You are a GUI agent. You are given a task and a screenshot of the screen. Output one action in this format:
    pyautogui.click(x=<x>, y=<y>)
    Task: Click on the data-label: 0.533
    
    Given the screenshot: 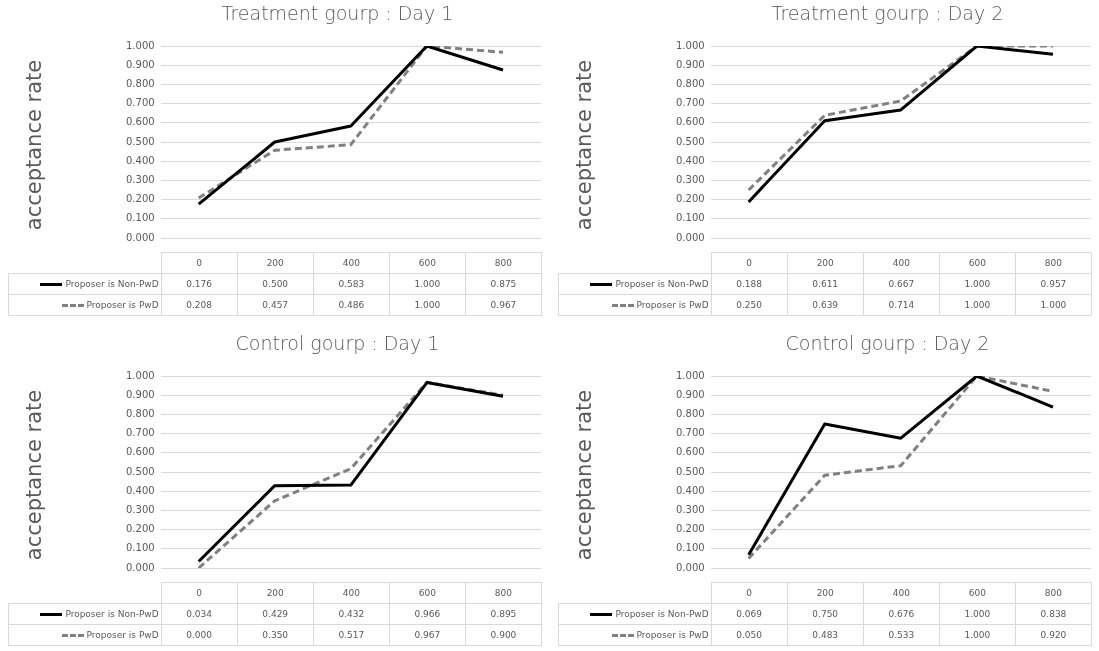 What is the action you would take?
    pyautogui.click(x=901, y=635)
    